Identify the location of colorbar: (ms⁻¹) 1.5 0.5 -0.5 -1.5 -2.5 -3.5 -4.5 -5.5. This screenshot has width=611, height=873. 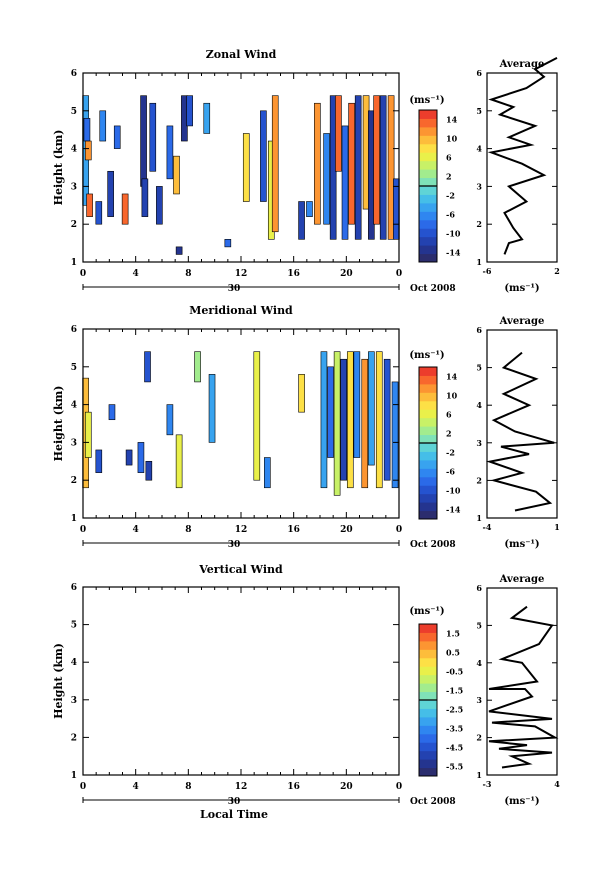
(436, 691).